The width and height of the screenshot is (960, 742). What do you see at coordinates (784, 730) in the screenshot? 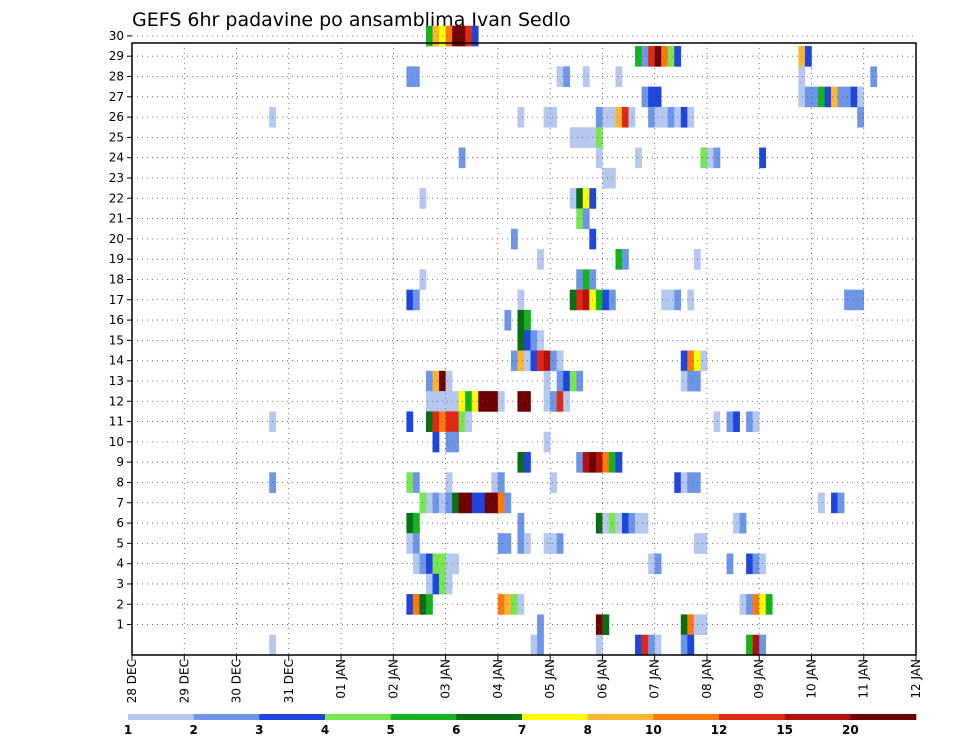
I see `colorbar-label: 15` at bounding box center [784, 730].